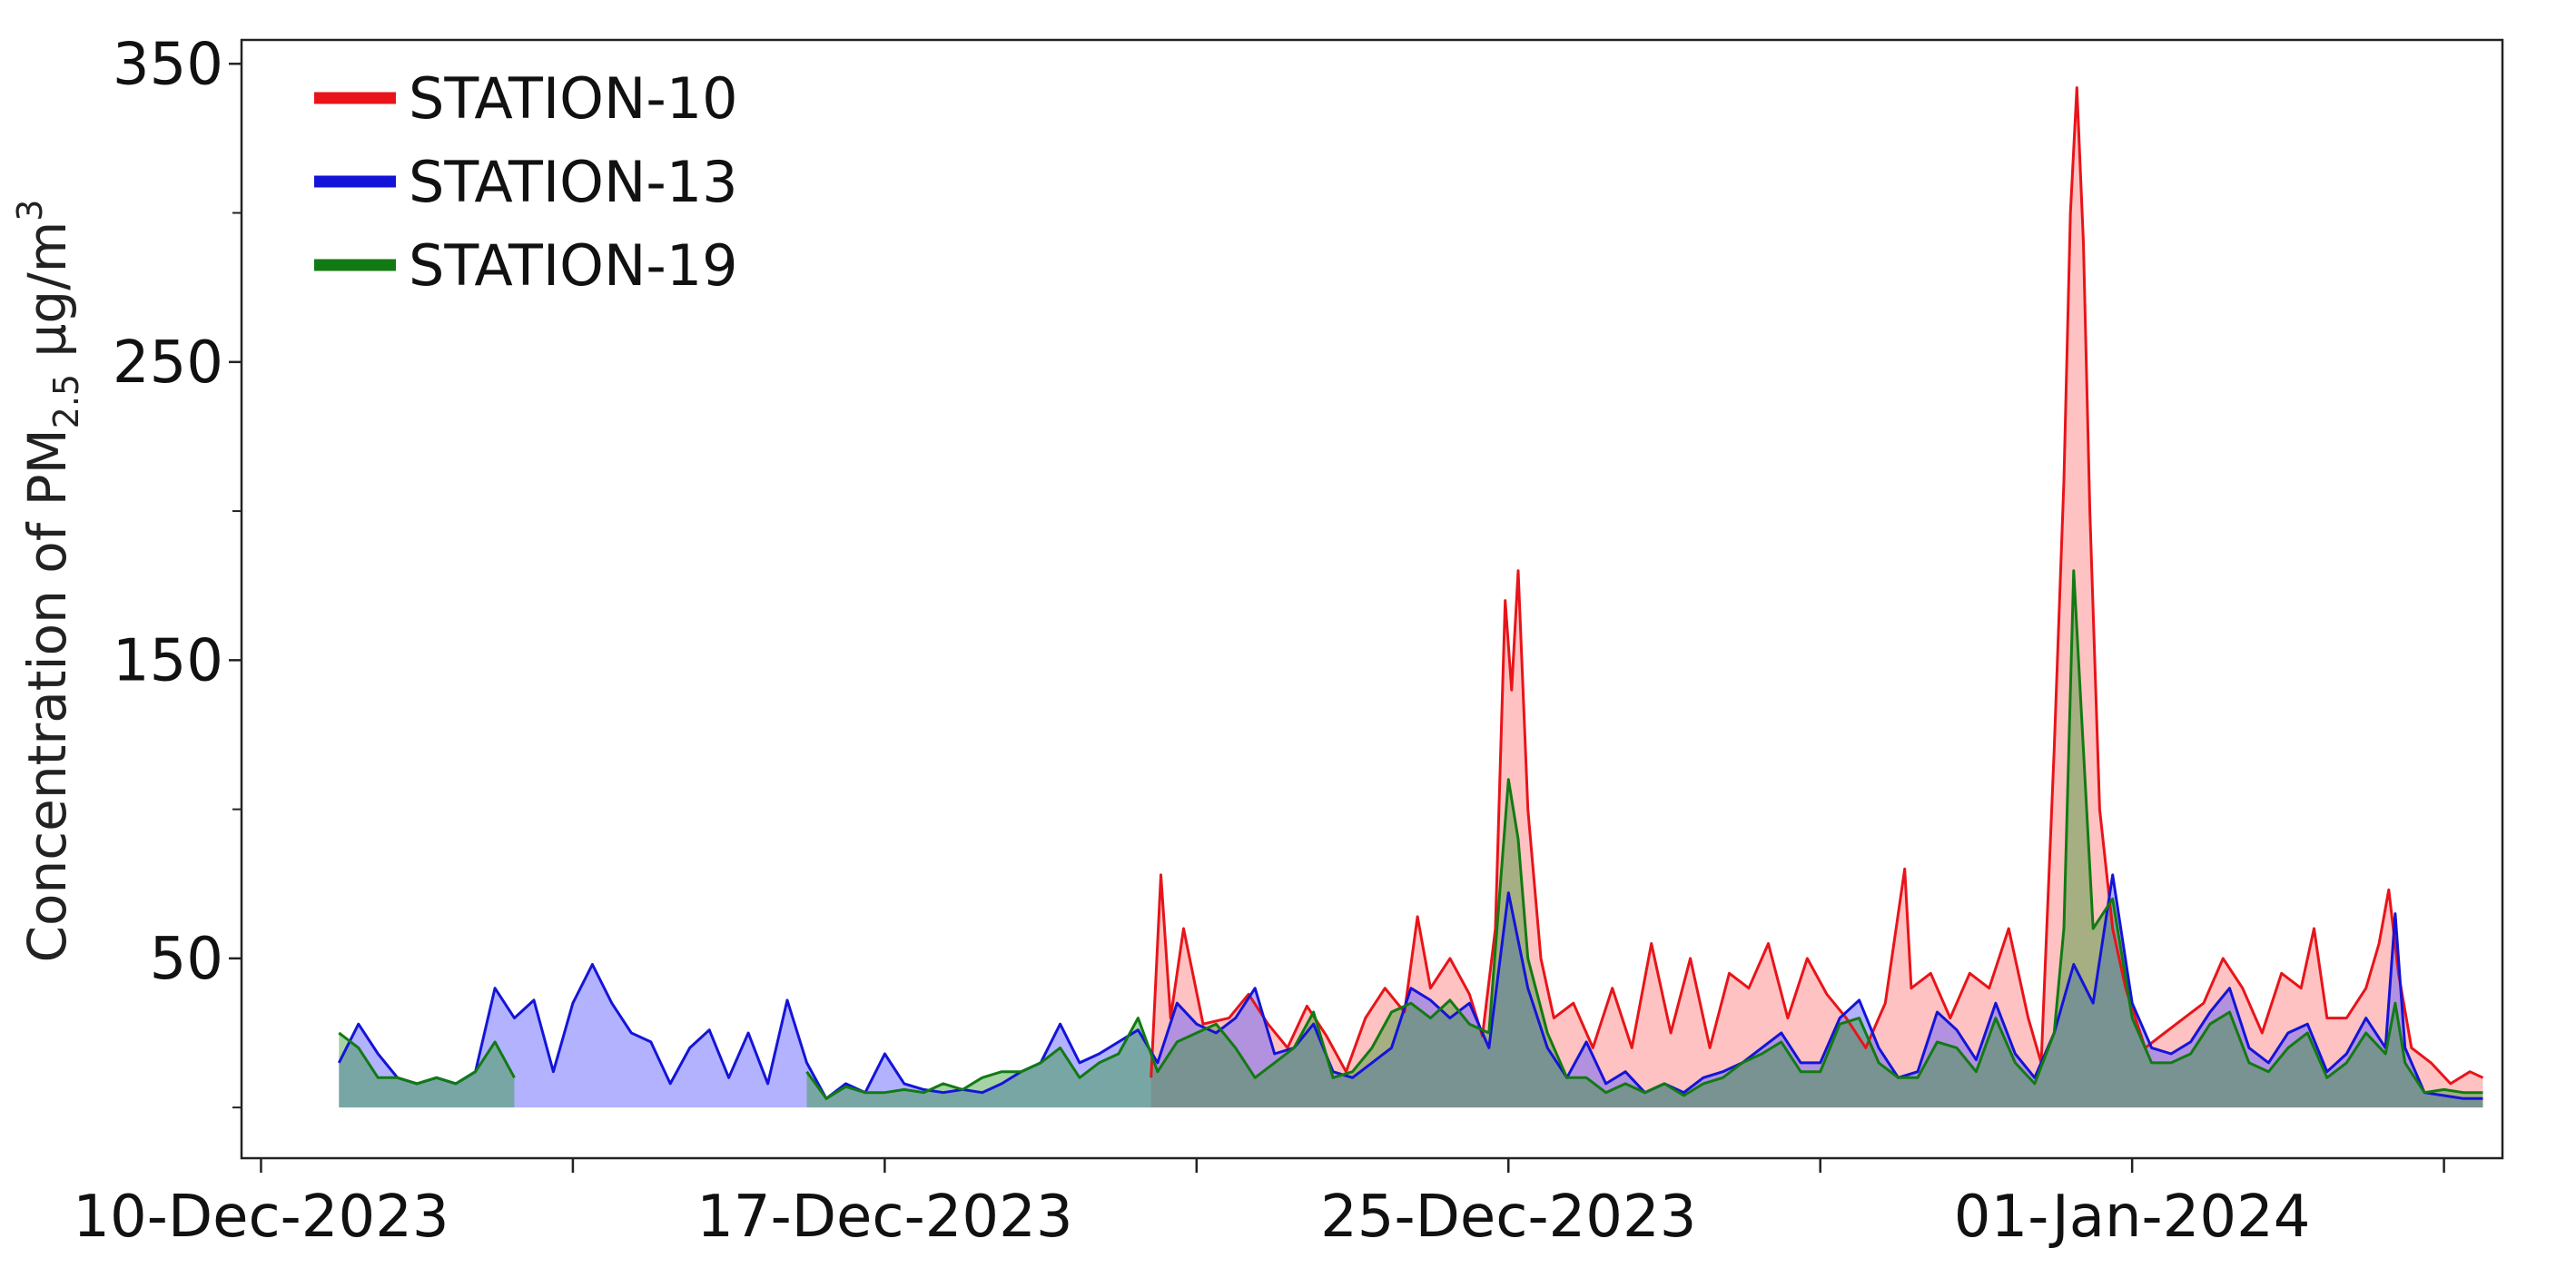 The height and width of the screenshot is (1278, 2576). Describe the element at coordinates (168, 363) in the screenshot. I see `y-tick-label-250: 250` at that location.